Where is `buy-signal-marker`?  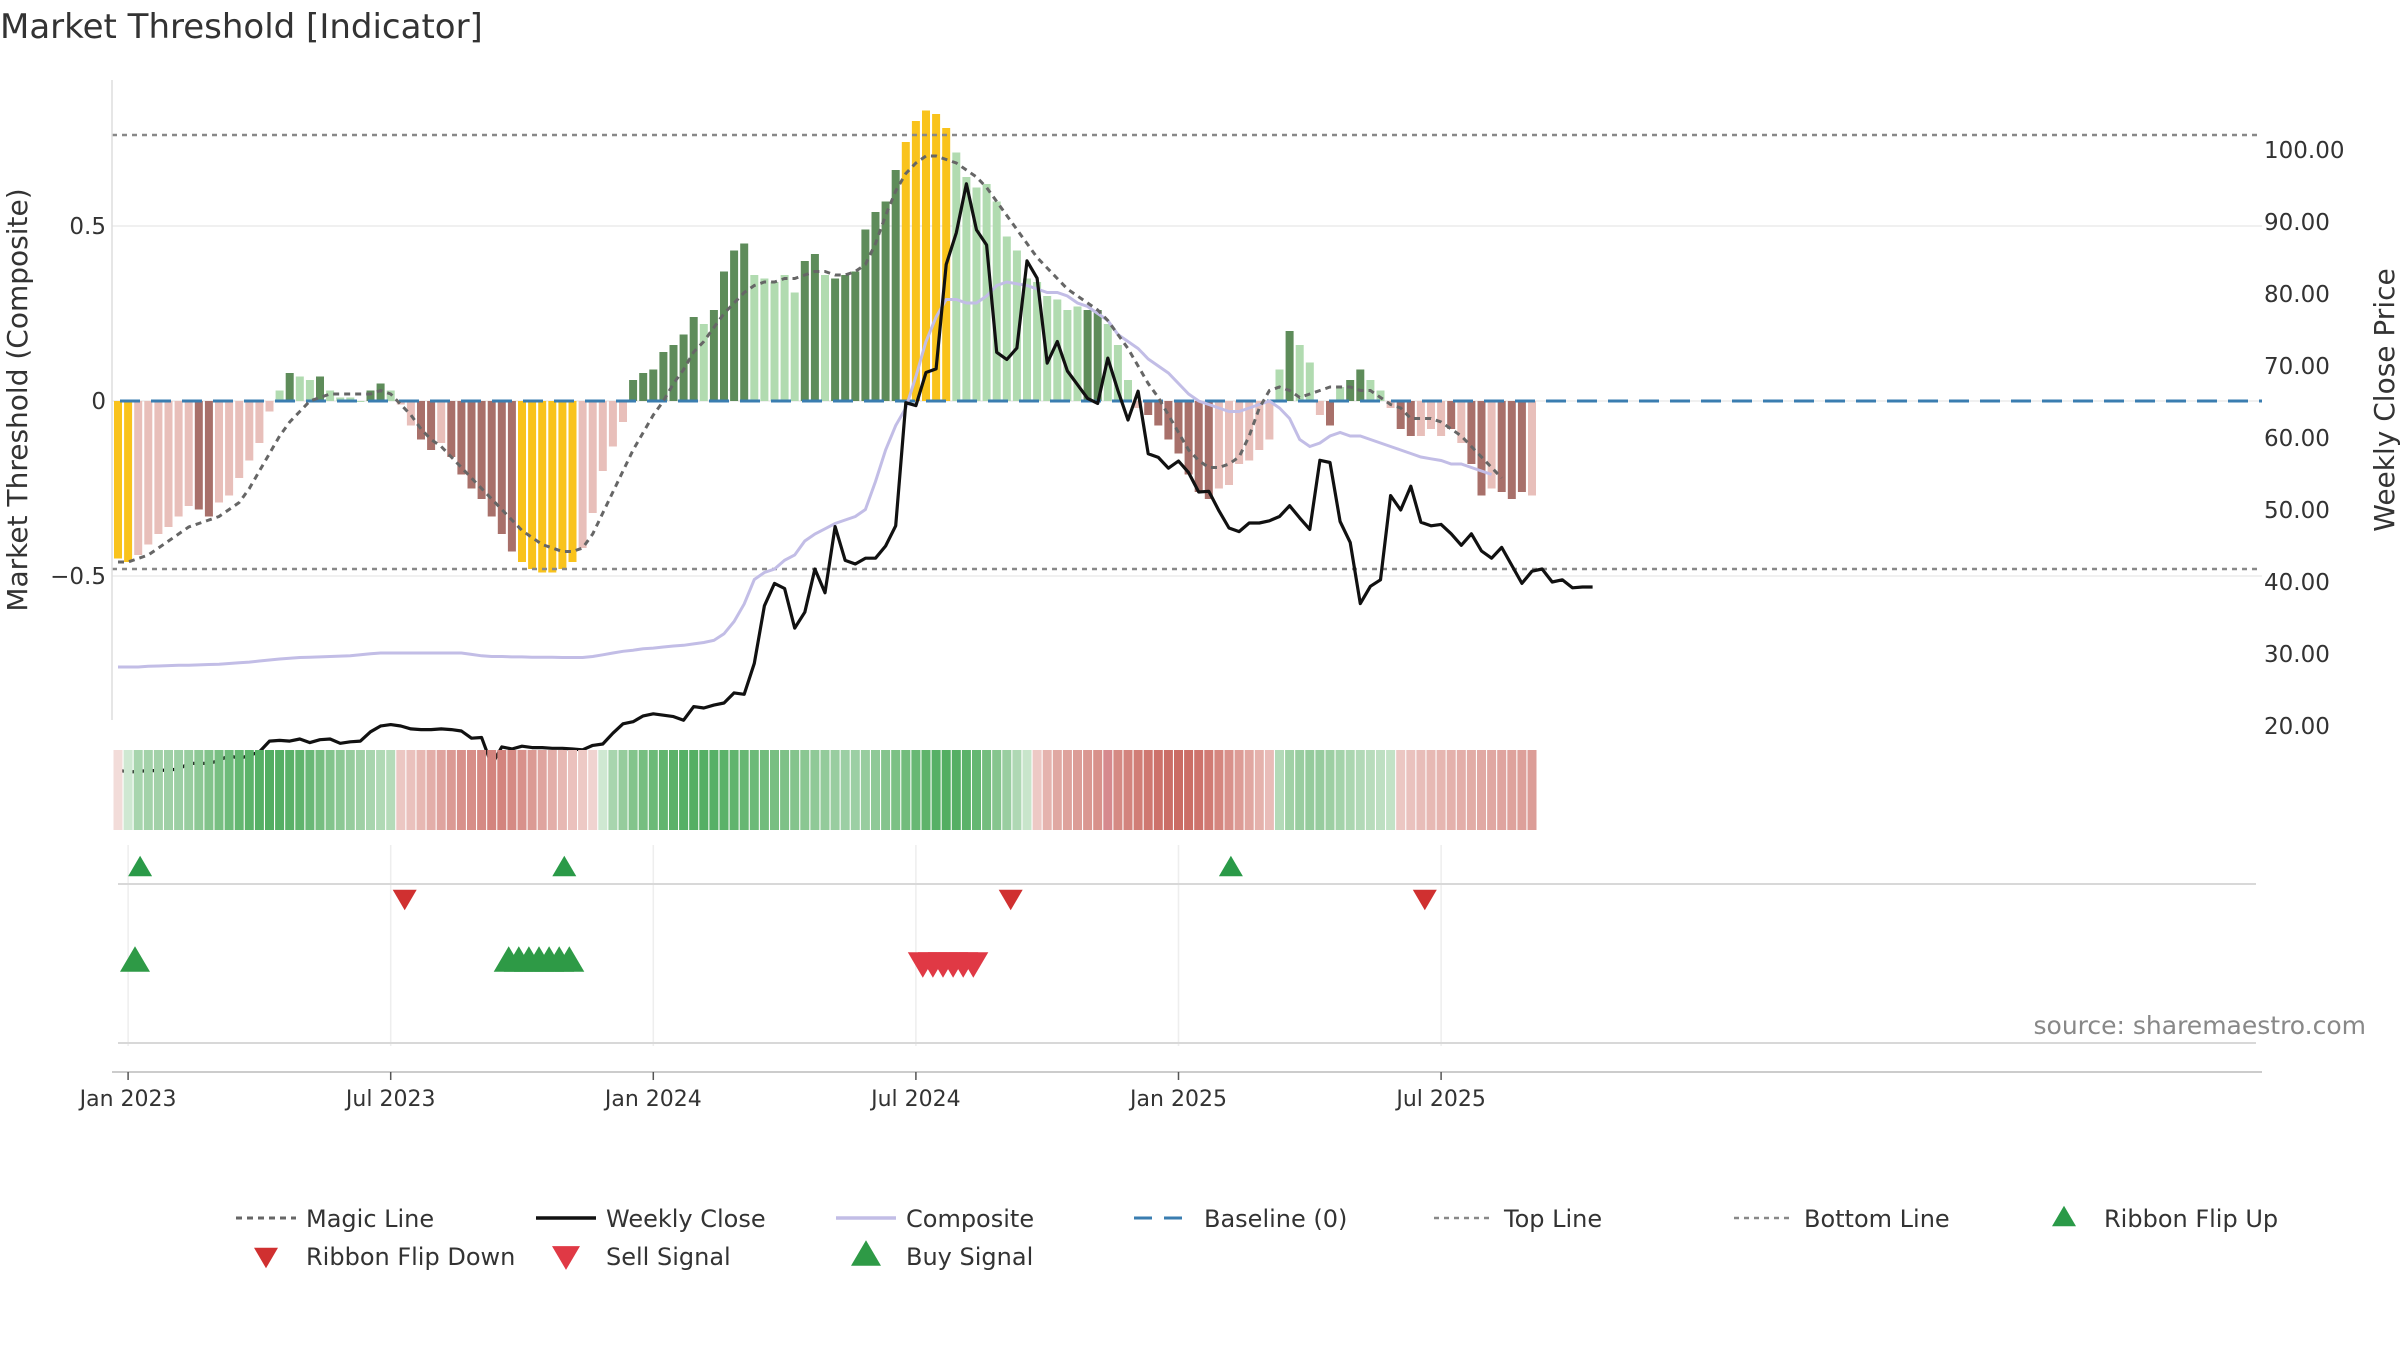 buy-signal-marker is located at coordinates (569, 959).